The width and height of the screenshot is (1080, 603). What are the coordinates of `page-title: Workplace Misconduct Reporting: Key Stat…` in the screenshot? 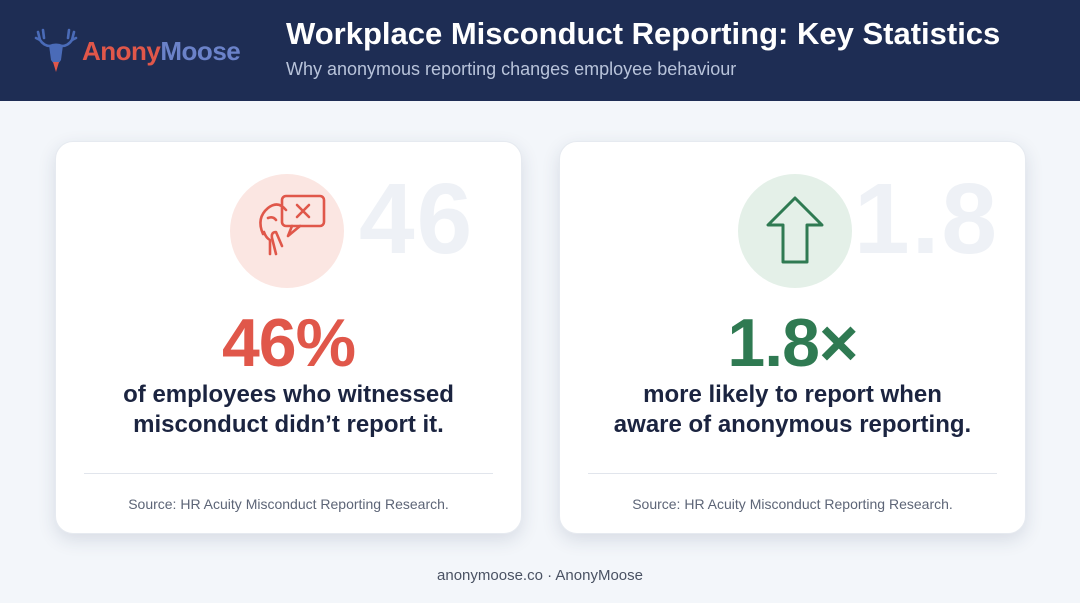 It's located at (643, 33).